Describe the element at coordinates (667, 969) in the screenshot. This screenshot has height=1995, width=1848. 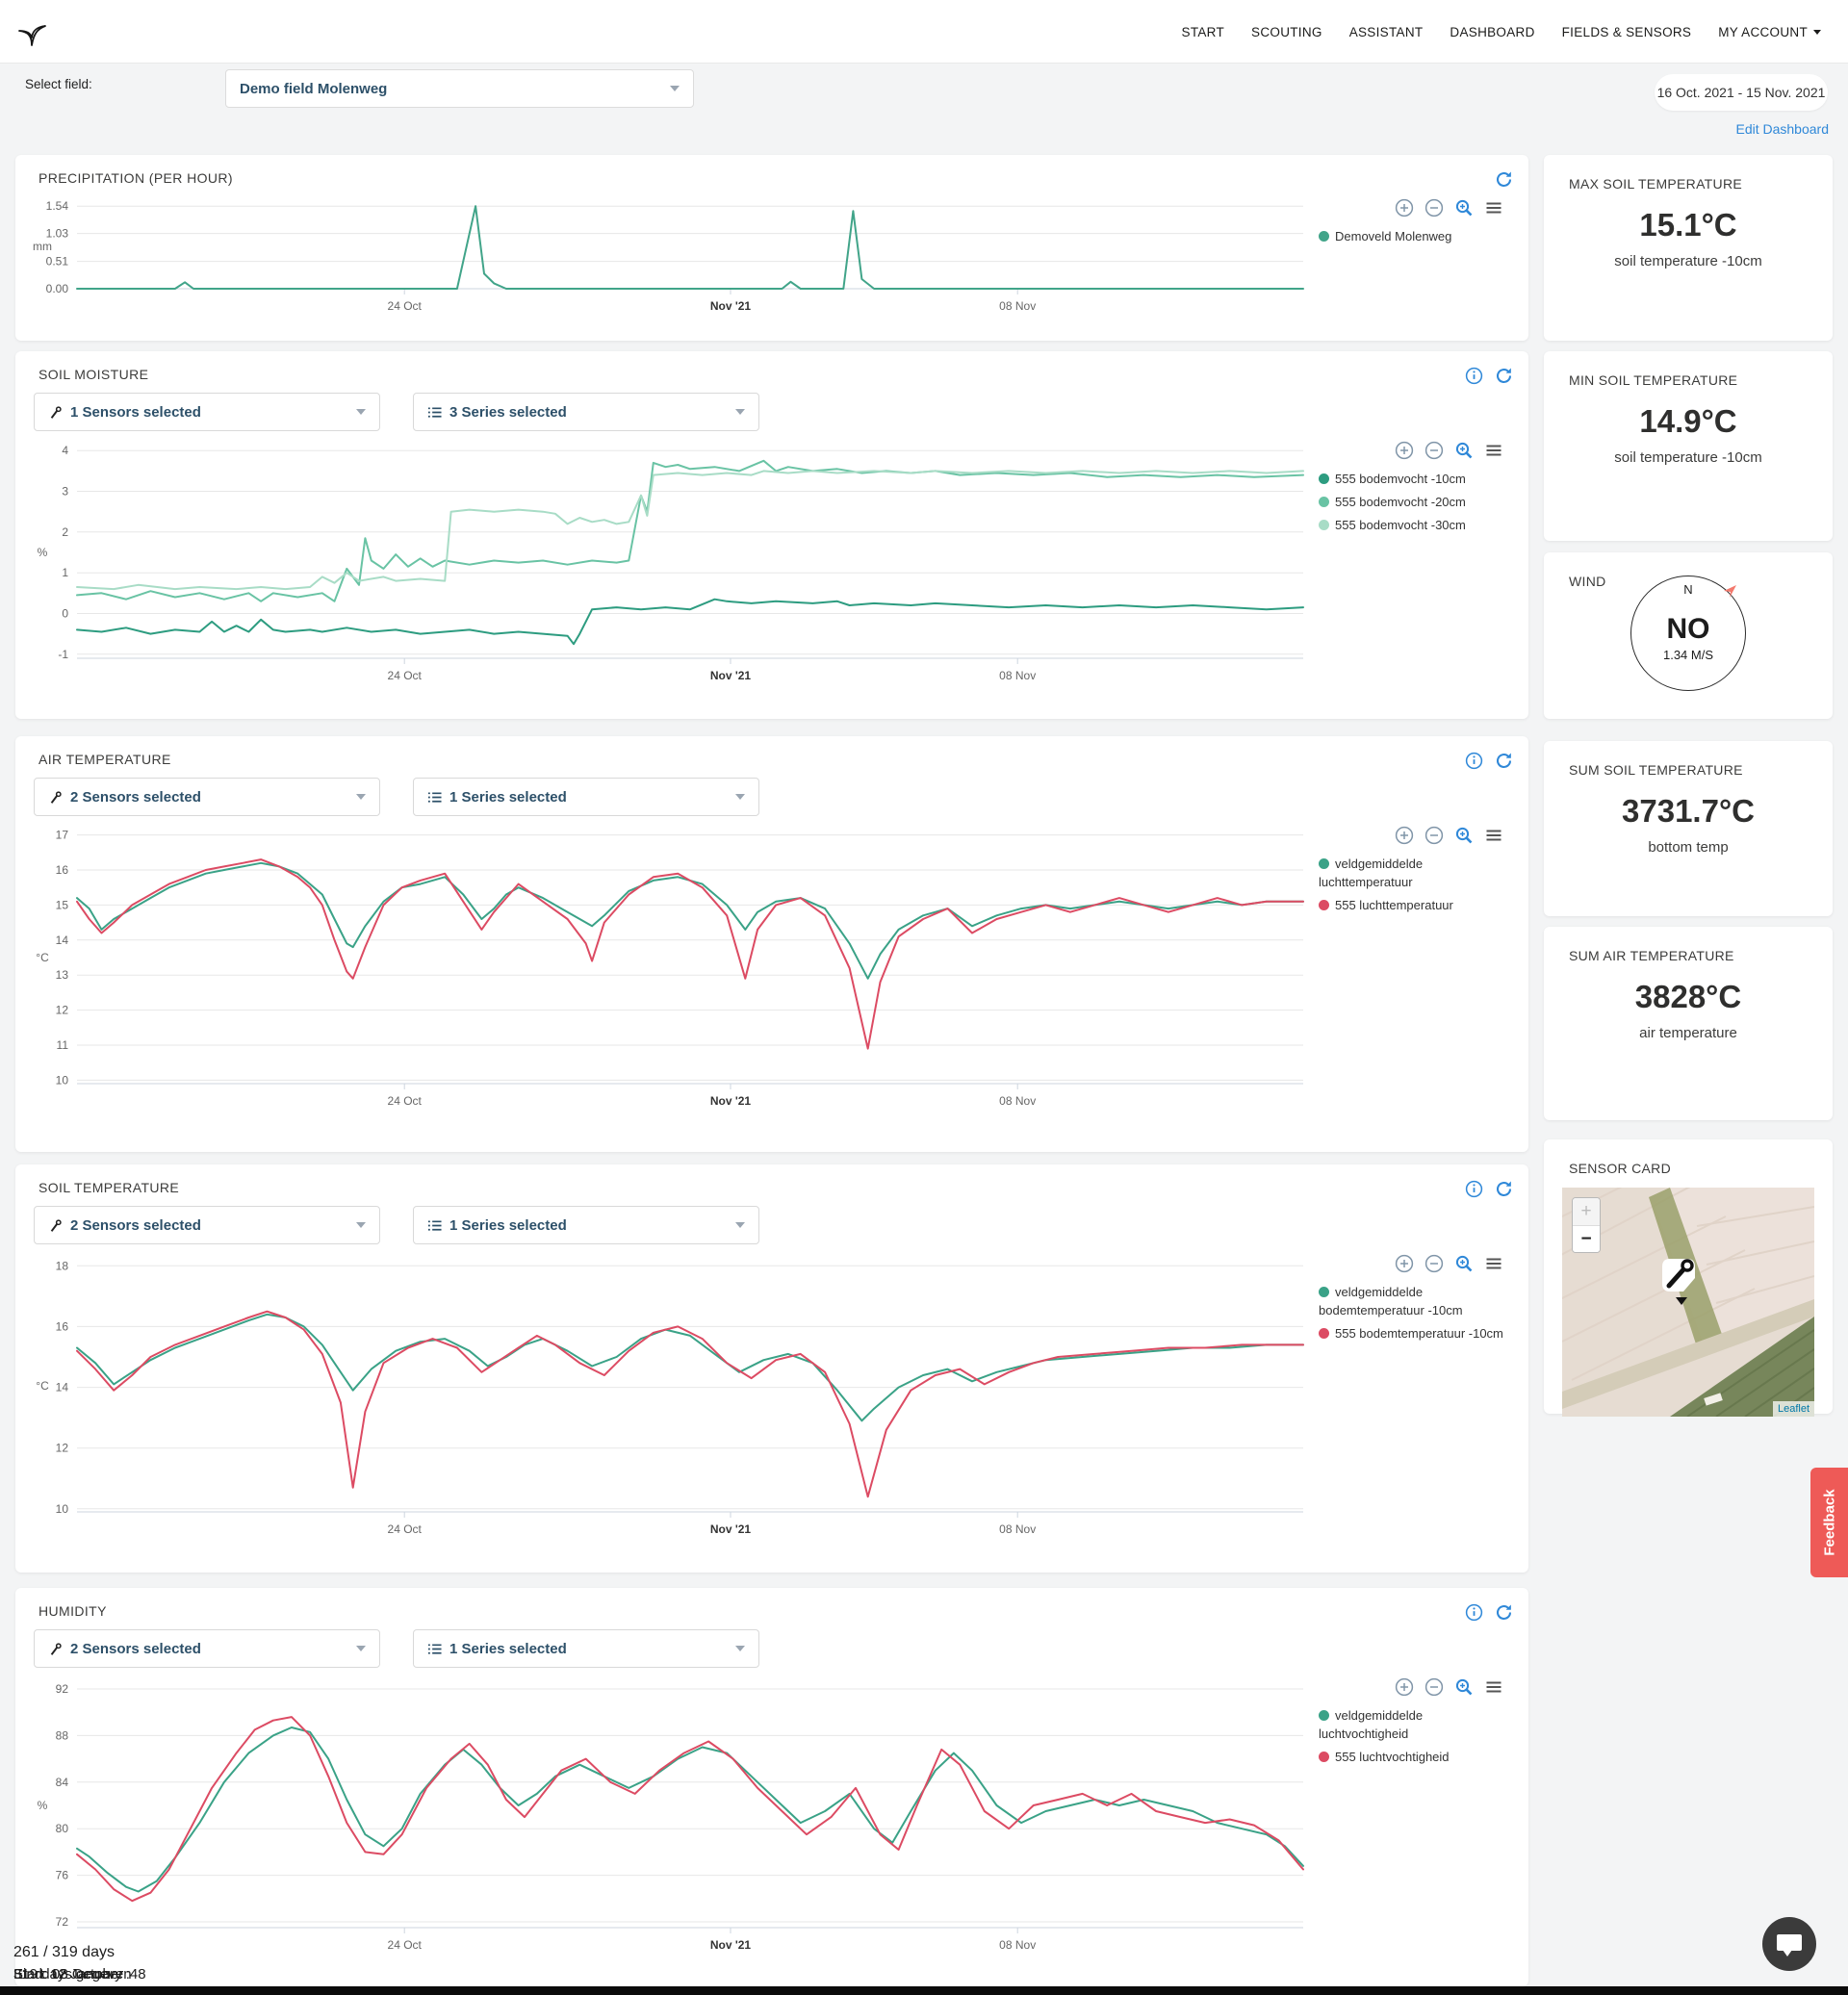
I see `air-temperature-chart: 10 11 12 13 14 15 16 17 °C 24 Oct Nov '21 08 Nov` at that location.